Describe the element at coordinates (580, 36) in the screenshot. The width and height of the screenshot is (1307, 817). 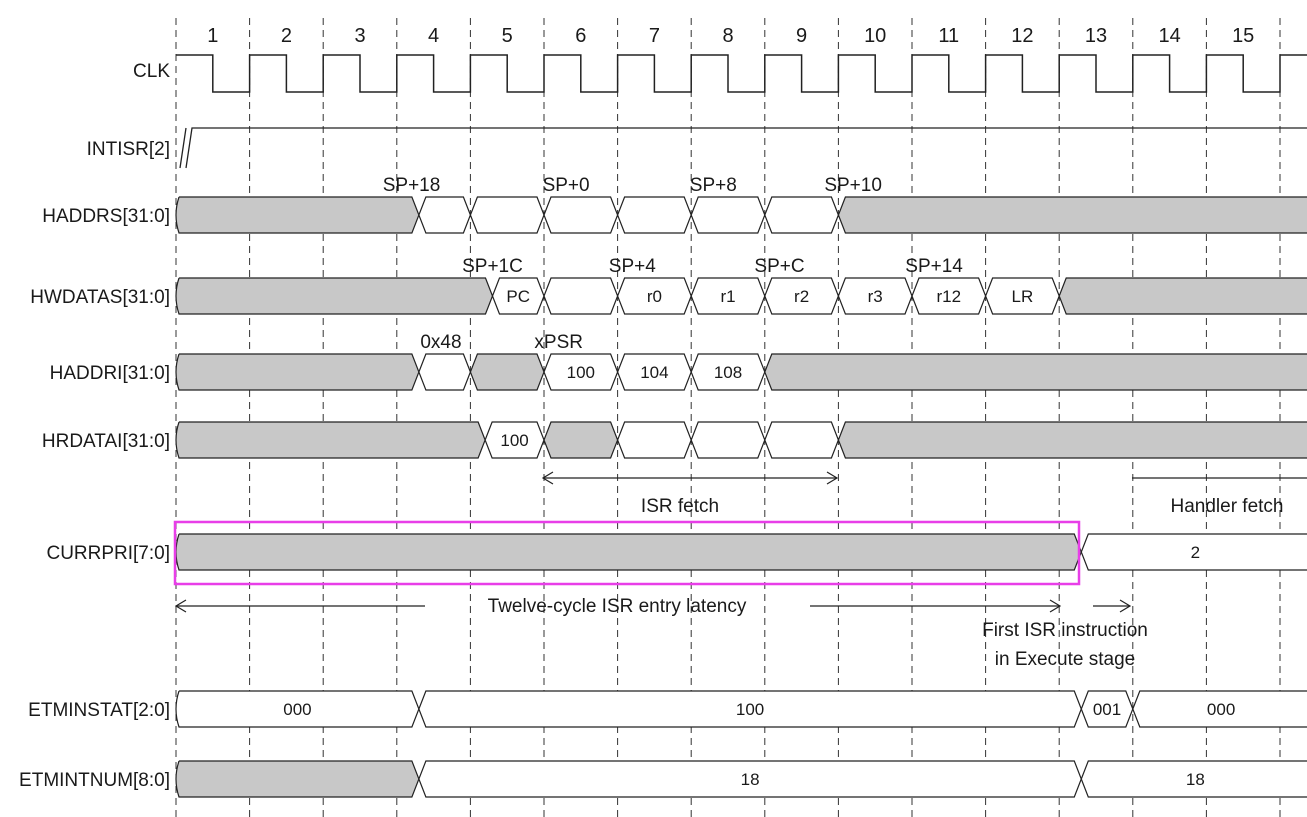
I see `cycle-number: 6` at that location.